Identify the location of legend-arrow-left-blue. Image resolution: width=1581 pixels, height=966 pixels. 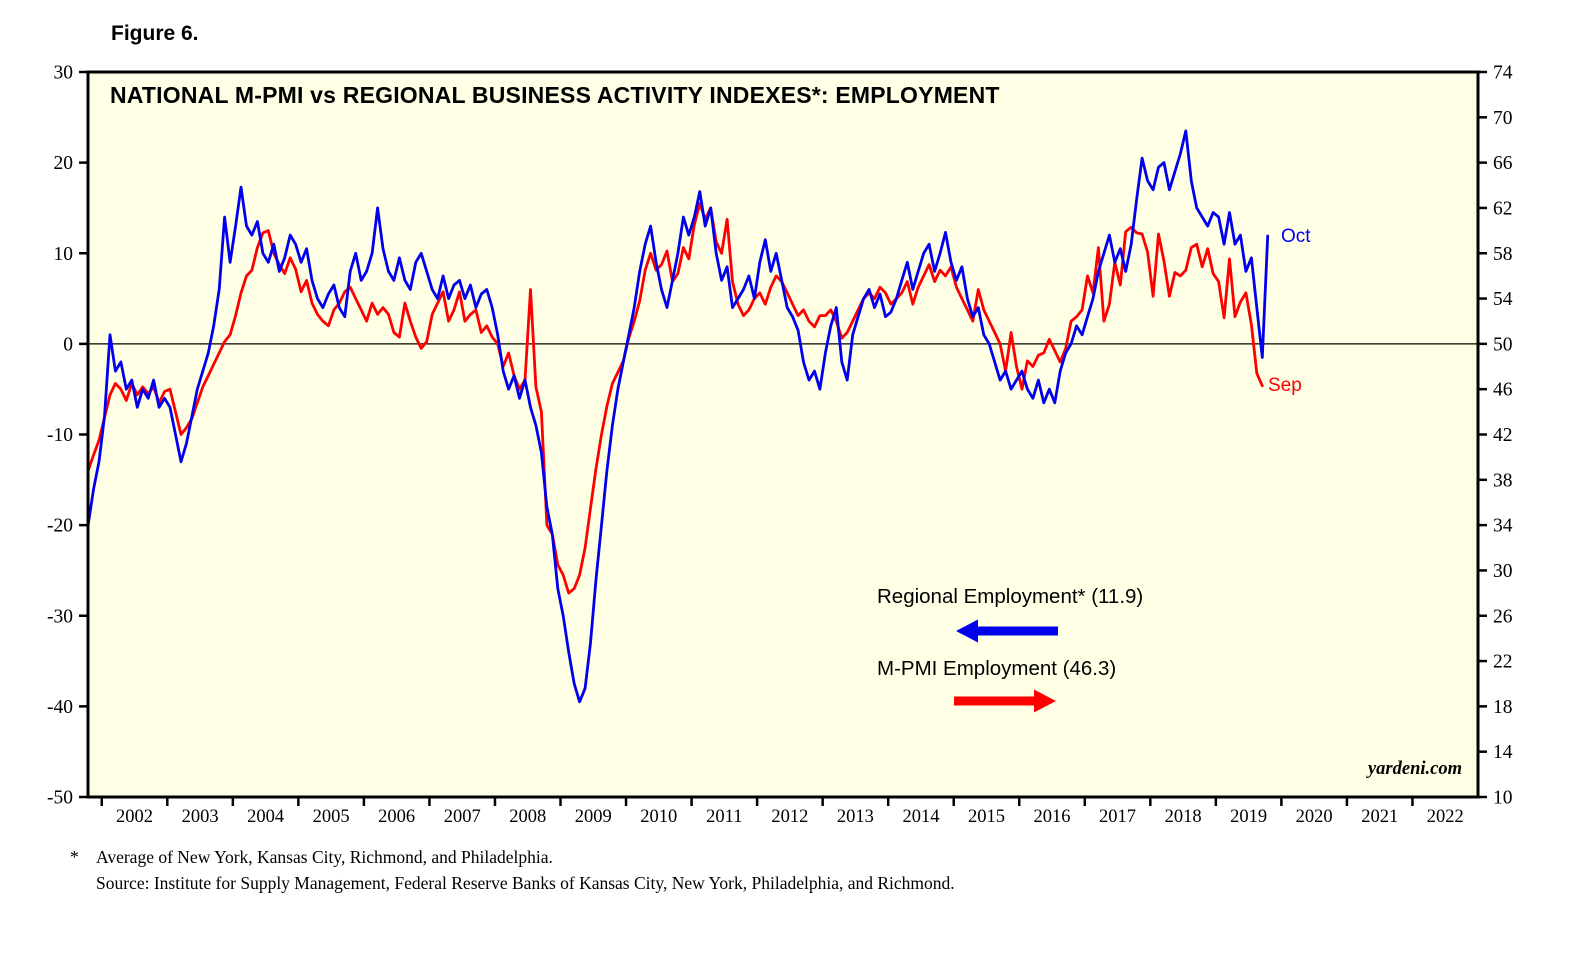
(1007, 631).